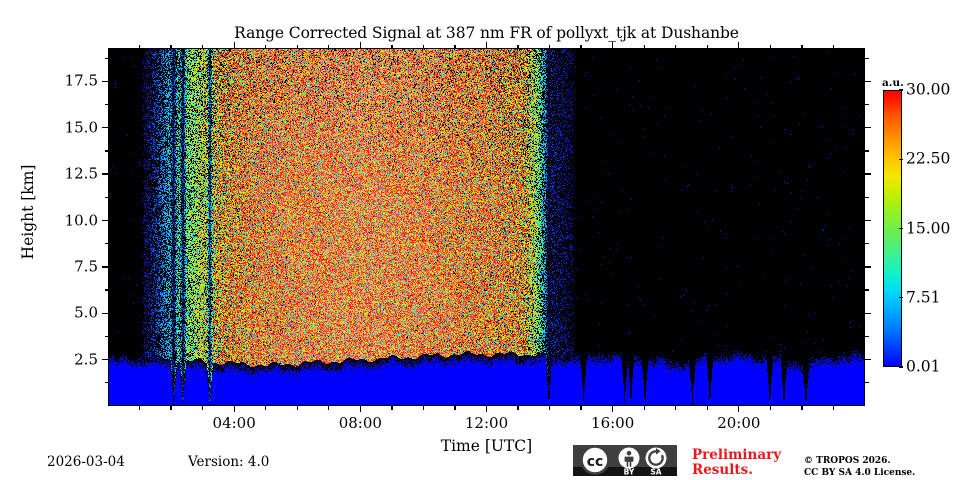 The width and height of the screenshot is (960, 480). I want to click on preliminary-results-note: Preliminary Results., so click(736, 463).